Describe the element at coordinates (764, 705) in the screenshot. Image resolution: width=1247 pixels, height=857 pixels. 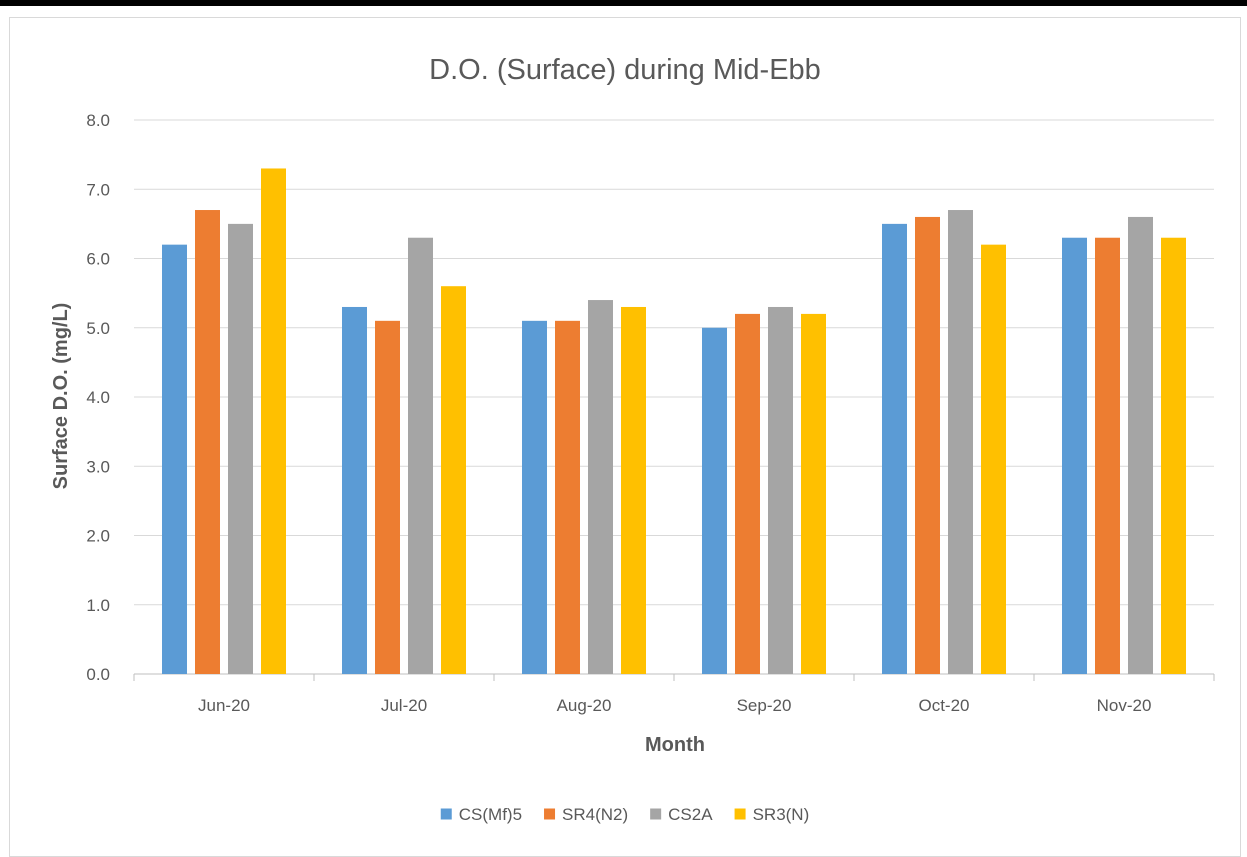
I see `x-tick-label: Sep-20` at that location.